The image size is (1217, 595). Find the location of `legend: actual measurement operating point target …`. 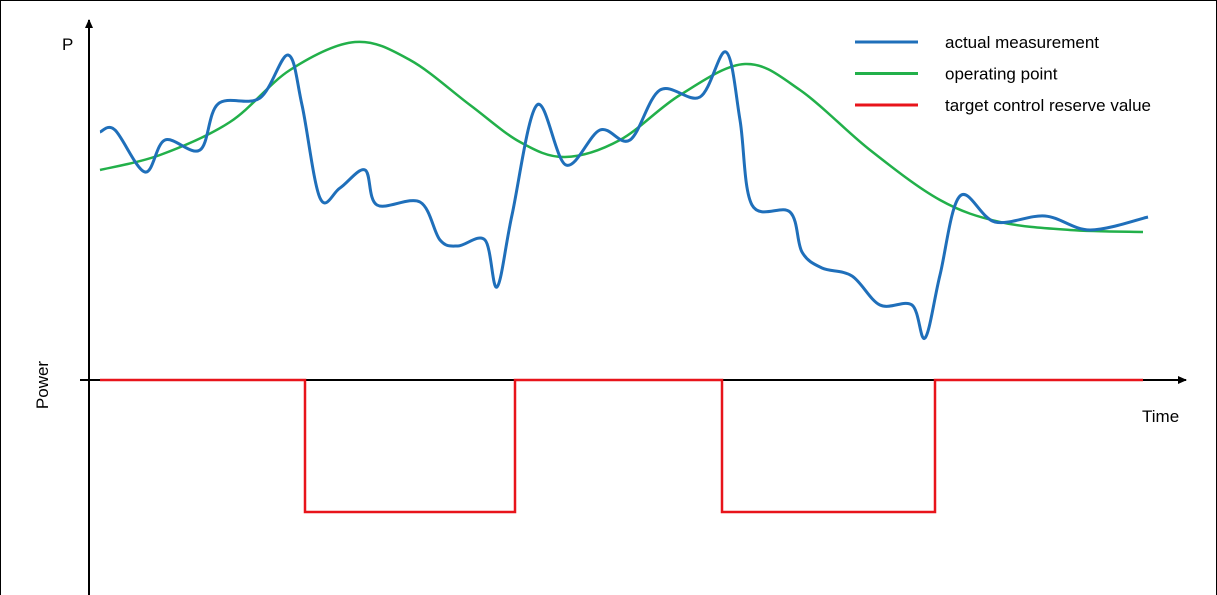

legend: actual measurement operating point target … is located at coordinates (1003, 74).